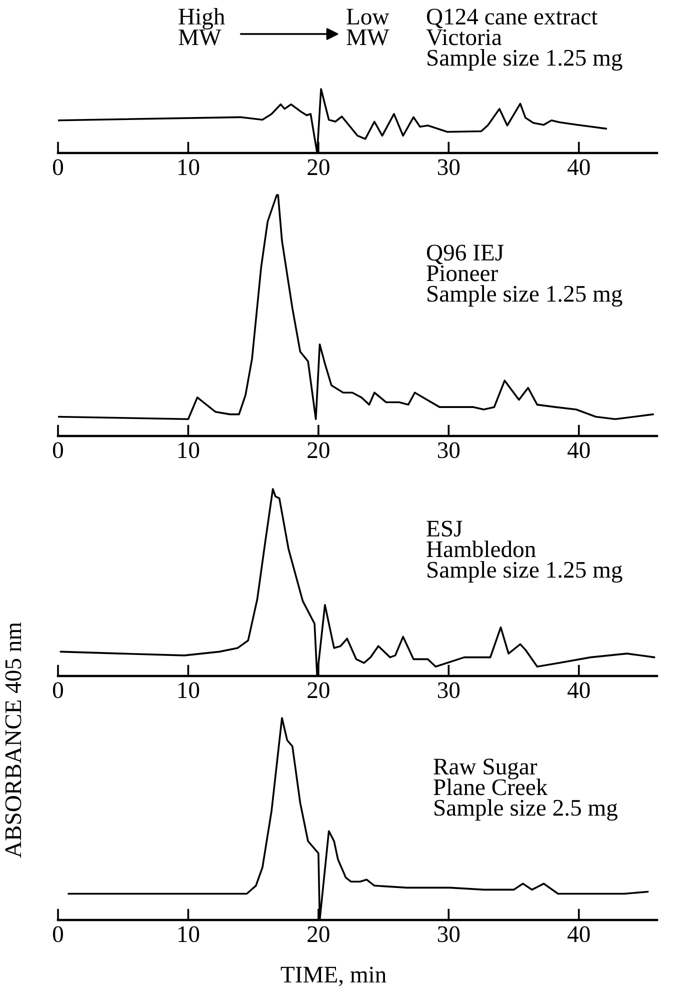 This screenshot has height=994, width=676. I want to click on annotation: Q96 IEJ Pioneer Sample size 1.25 mg, so click(524, 275).